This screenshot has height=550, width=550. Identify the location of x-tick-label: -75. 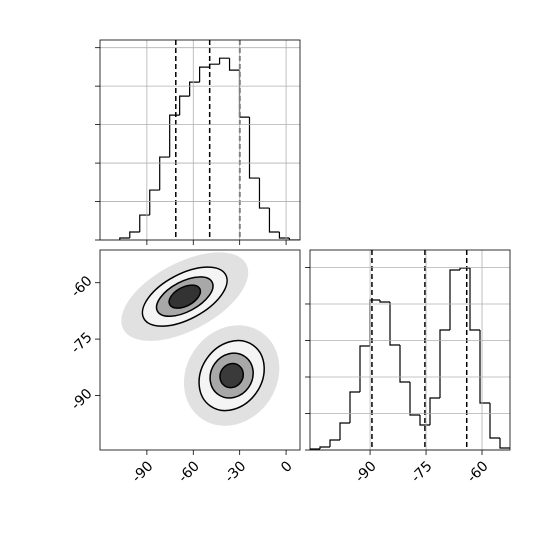
(421, 471).